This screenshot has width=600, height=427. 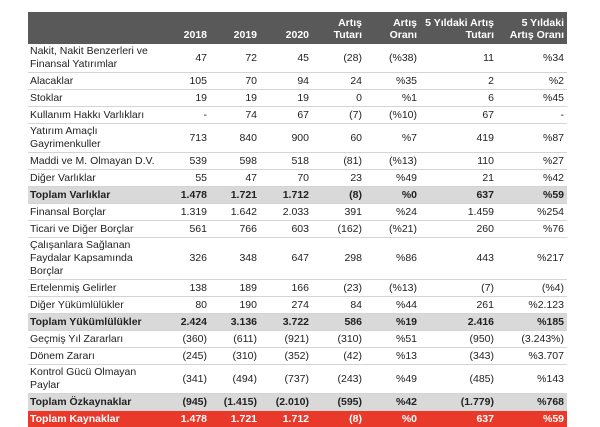 I want to click on cell: (%4), so click(x=532, y=288).